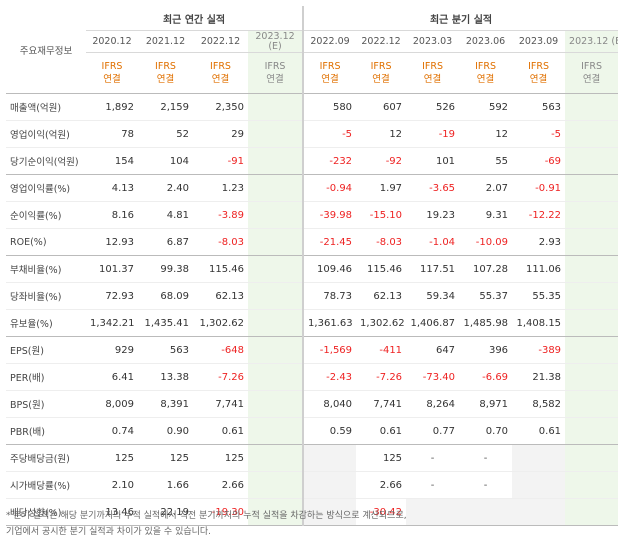 The width and height of the screenshot is (623, 540). I want to click on quarter-value-cell: -7.26, so click(381, 377).